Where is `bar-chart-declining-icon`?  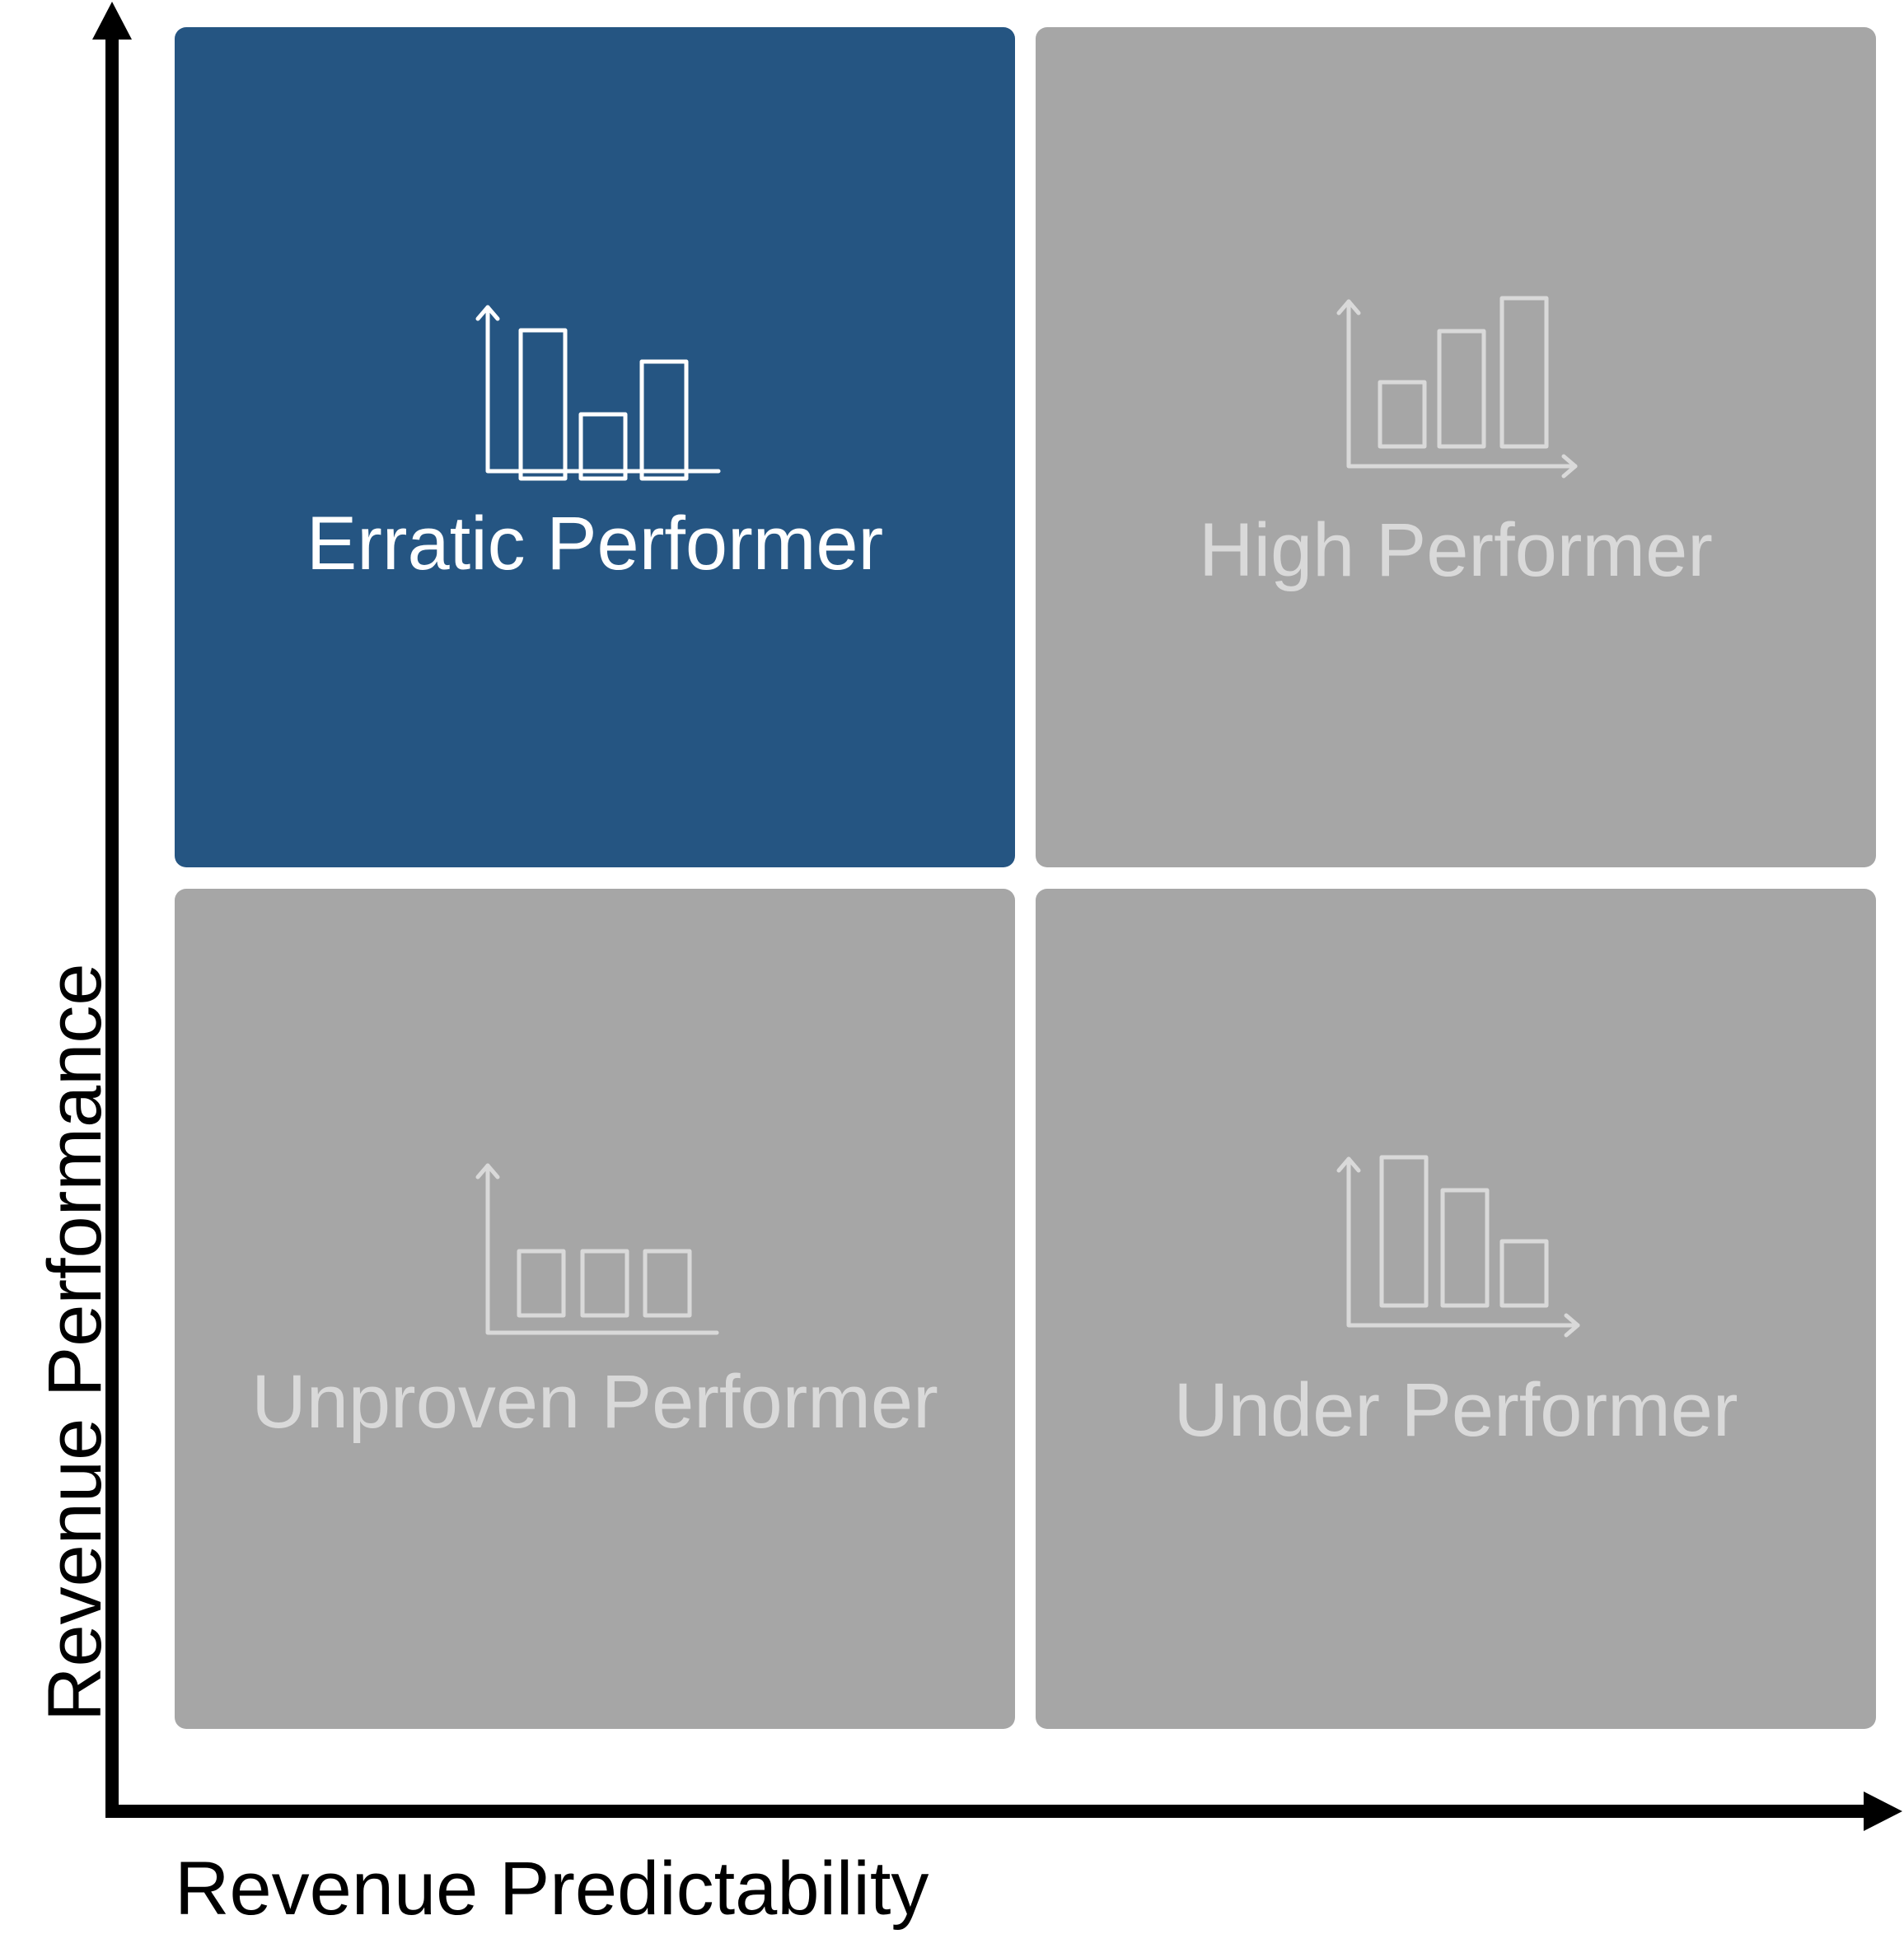 bar-chart-declining-icon is located at coordinates (1458, 1246).